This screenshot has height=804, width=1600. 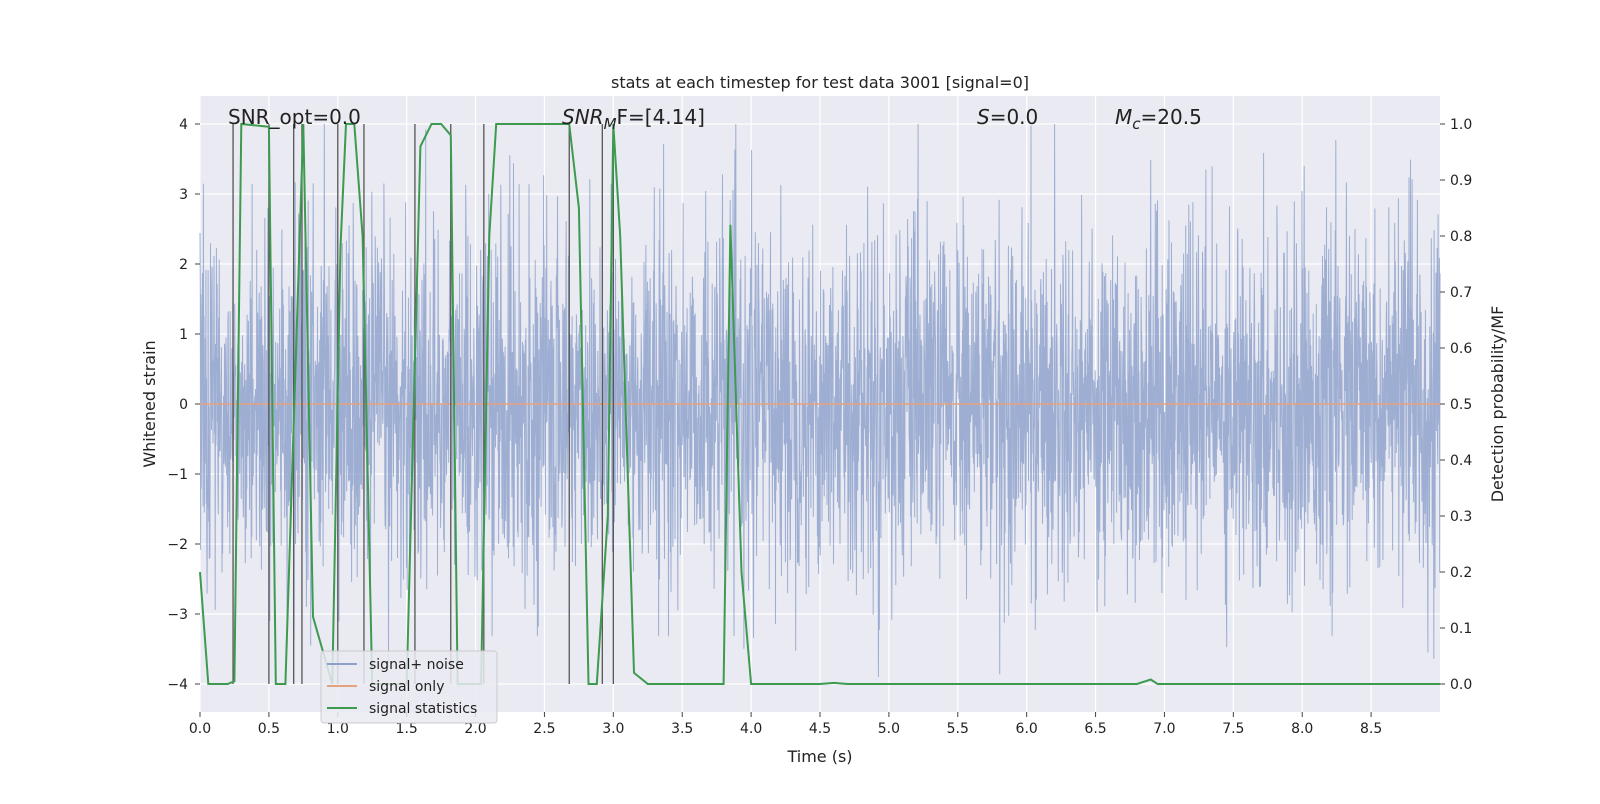 I want to click on y-right-axis-label: Detection probability/MF, so click(x=1497, y=404).